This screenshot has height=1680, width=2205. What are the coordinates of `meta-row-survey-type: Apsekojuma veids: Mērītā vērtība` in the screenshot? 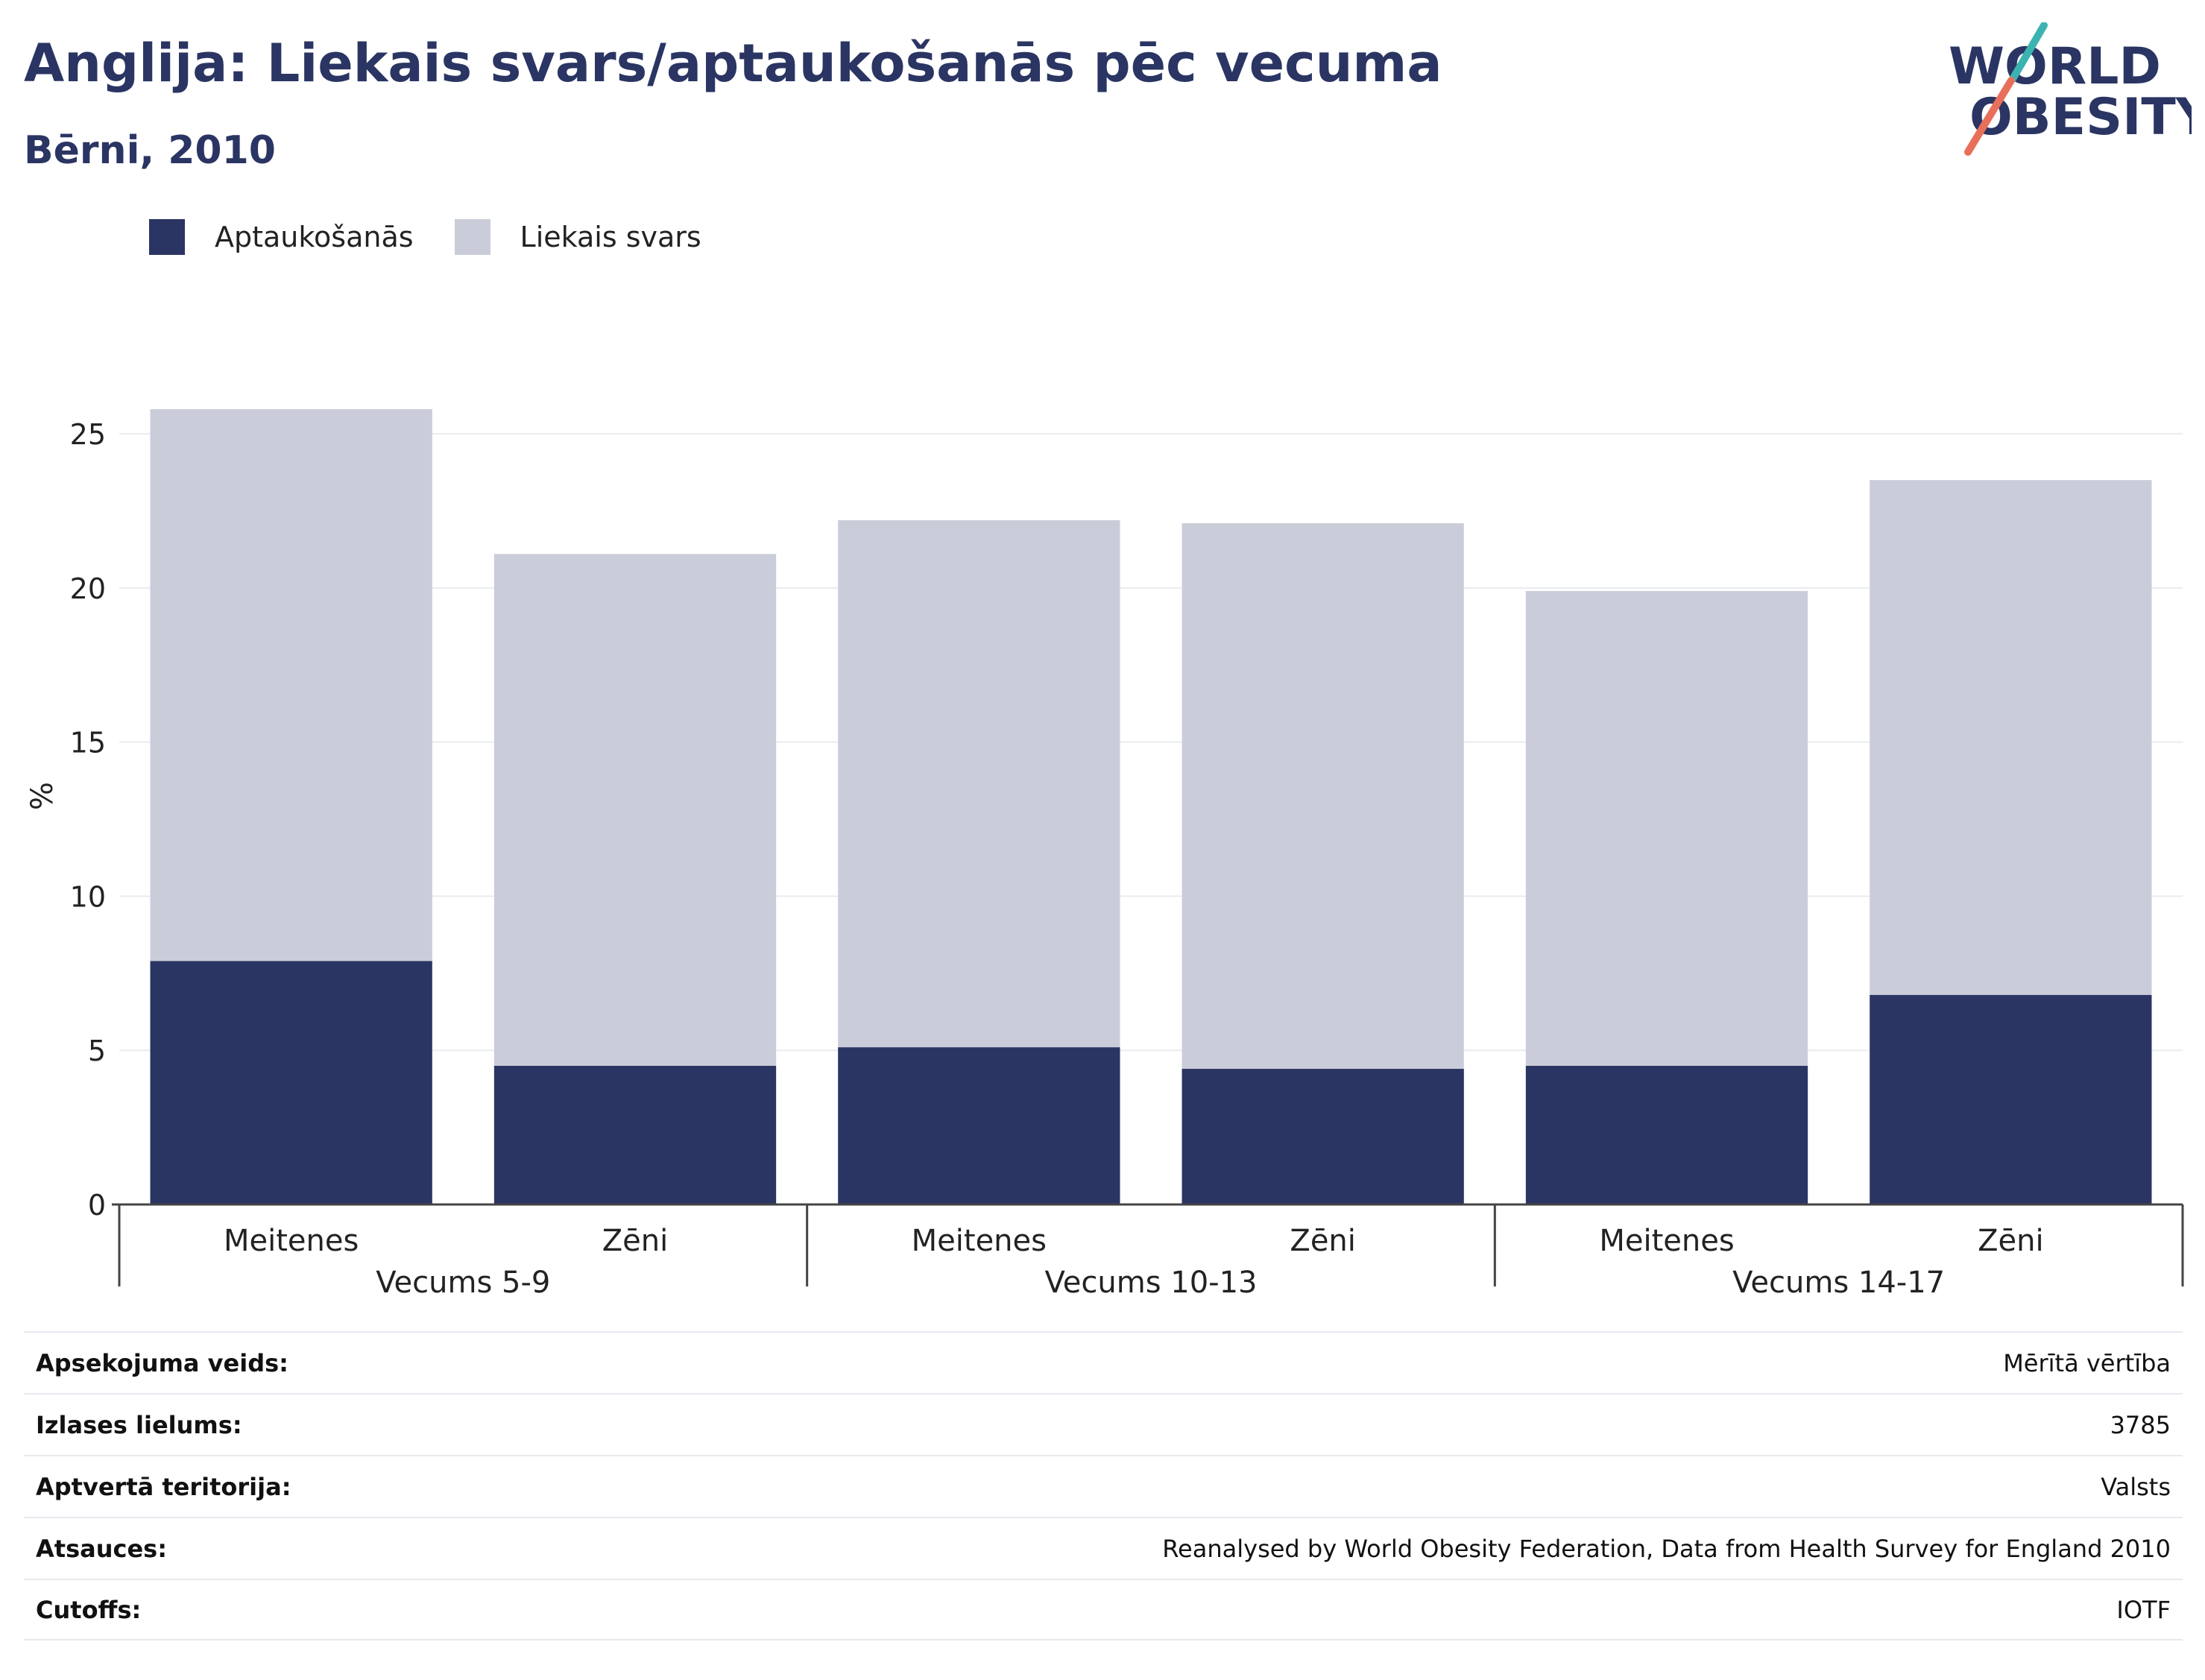 It's located at (1103, 1362).